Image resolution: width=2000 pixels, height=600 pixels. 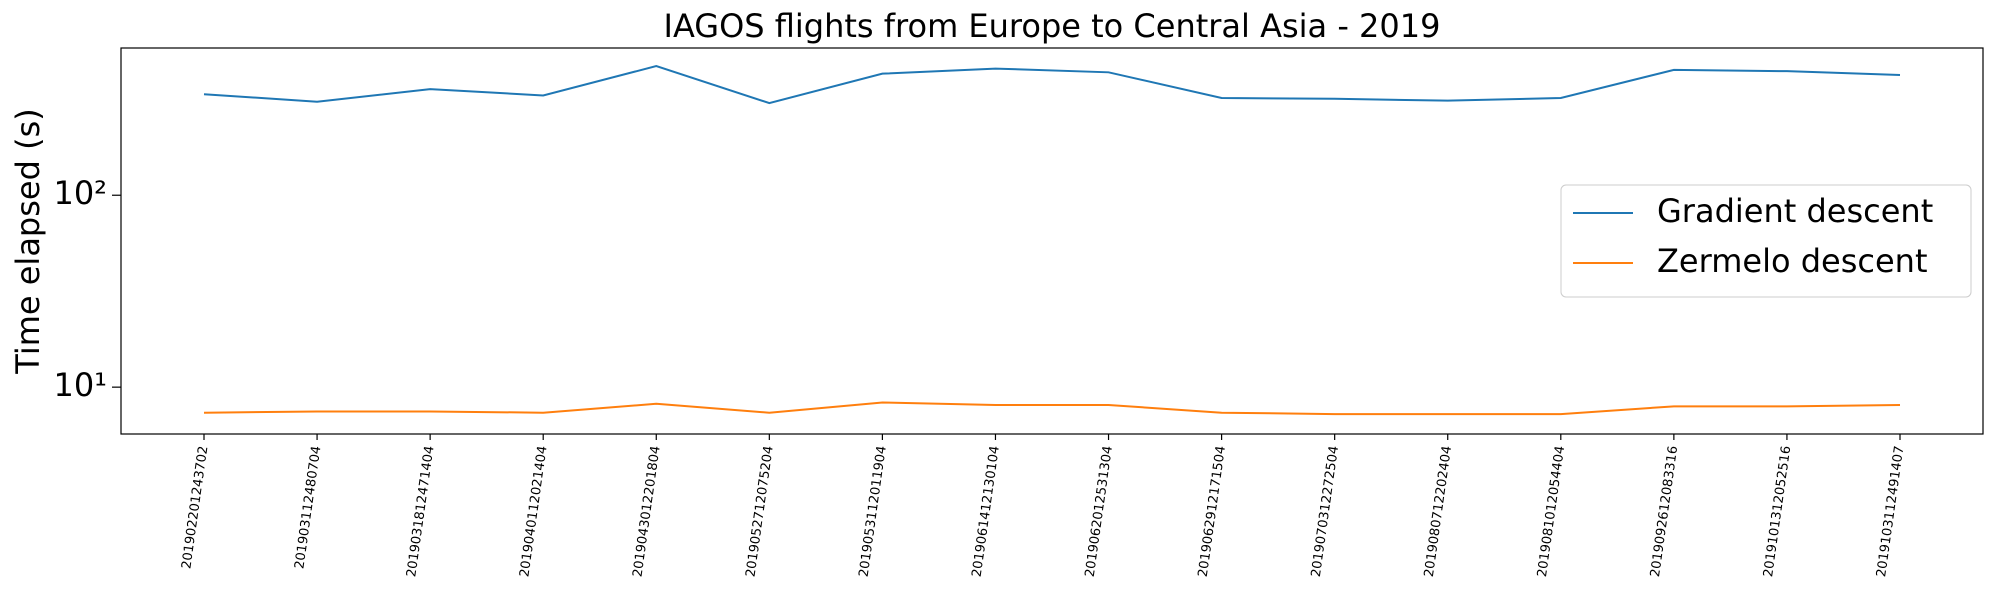 What do you see at coordinates (873, 511) in the screenshot?
I see `x-tick-label: 201905311201190​4` at bounding box center [873, 511].